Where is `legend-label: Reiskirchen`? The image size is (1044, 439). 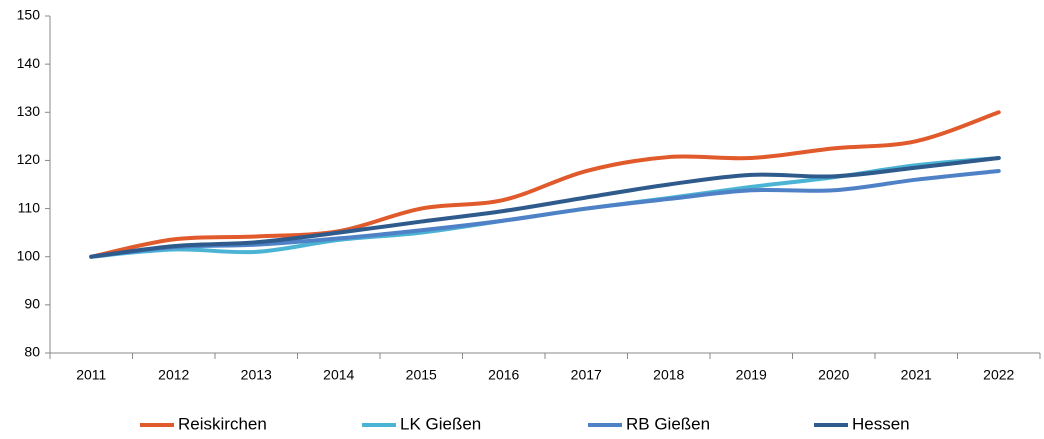 legend-label: Reiskirchen is located at coordinates (222, 423).